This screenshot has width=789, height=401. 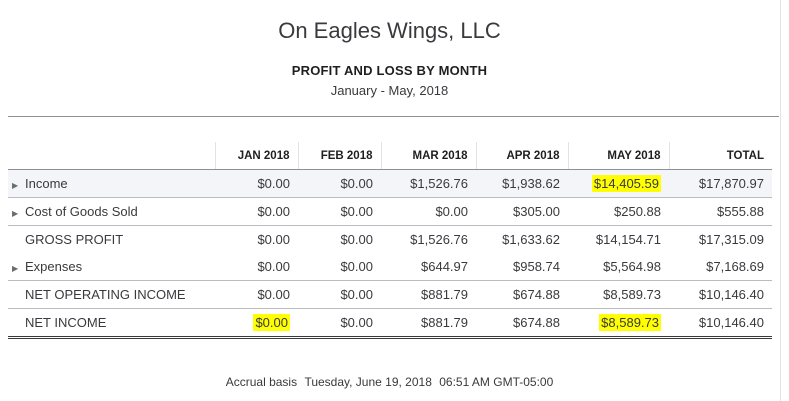 I want to click on header-divider, so click(x=393, y=116).